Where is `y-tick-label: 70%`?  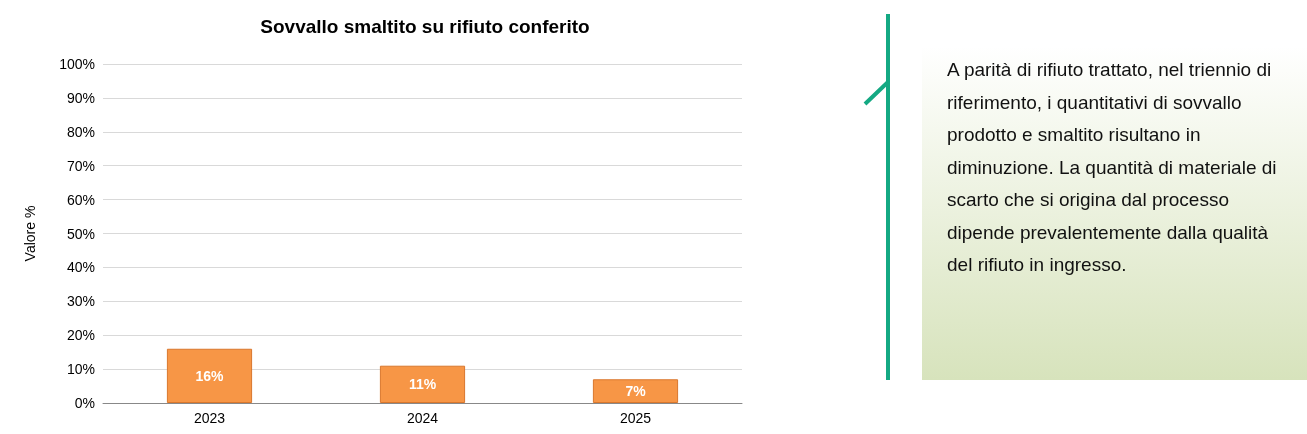
y-tick-label: 70% is located at coordinates (80, 165).